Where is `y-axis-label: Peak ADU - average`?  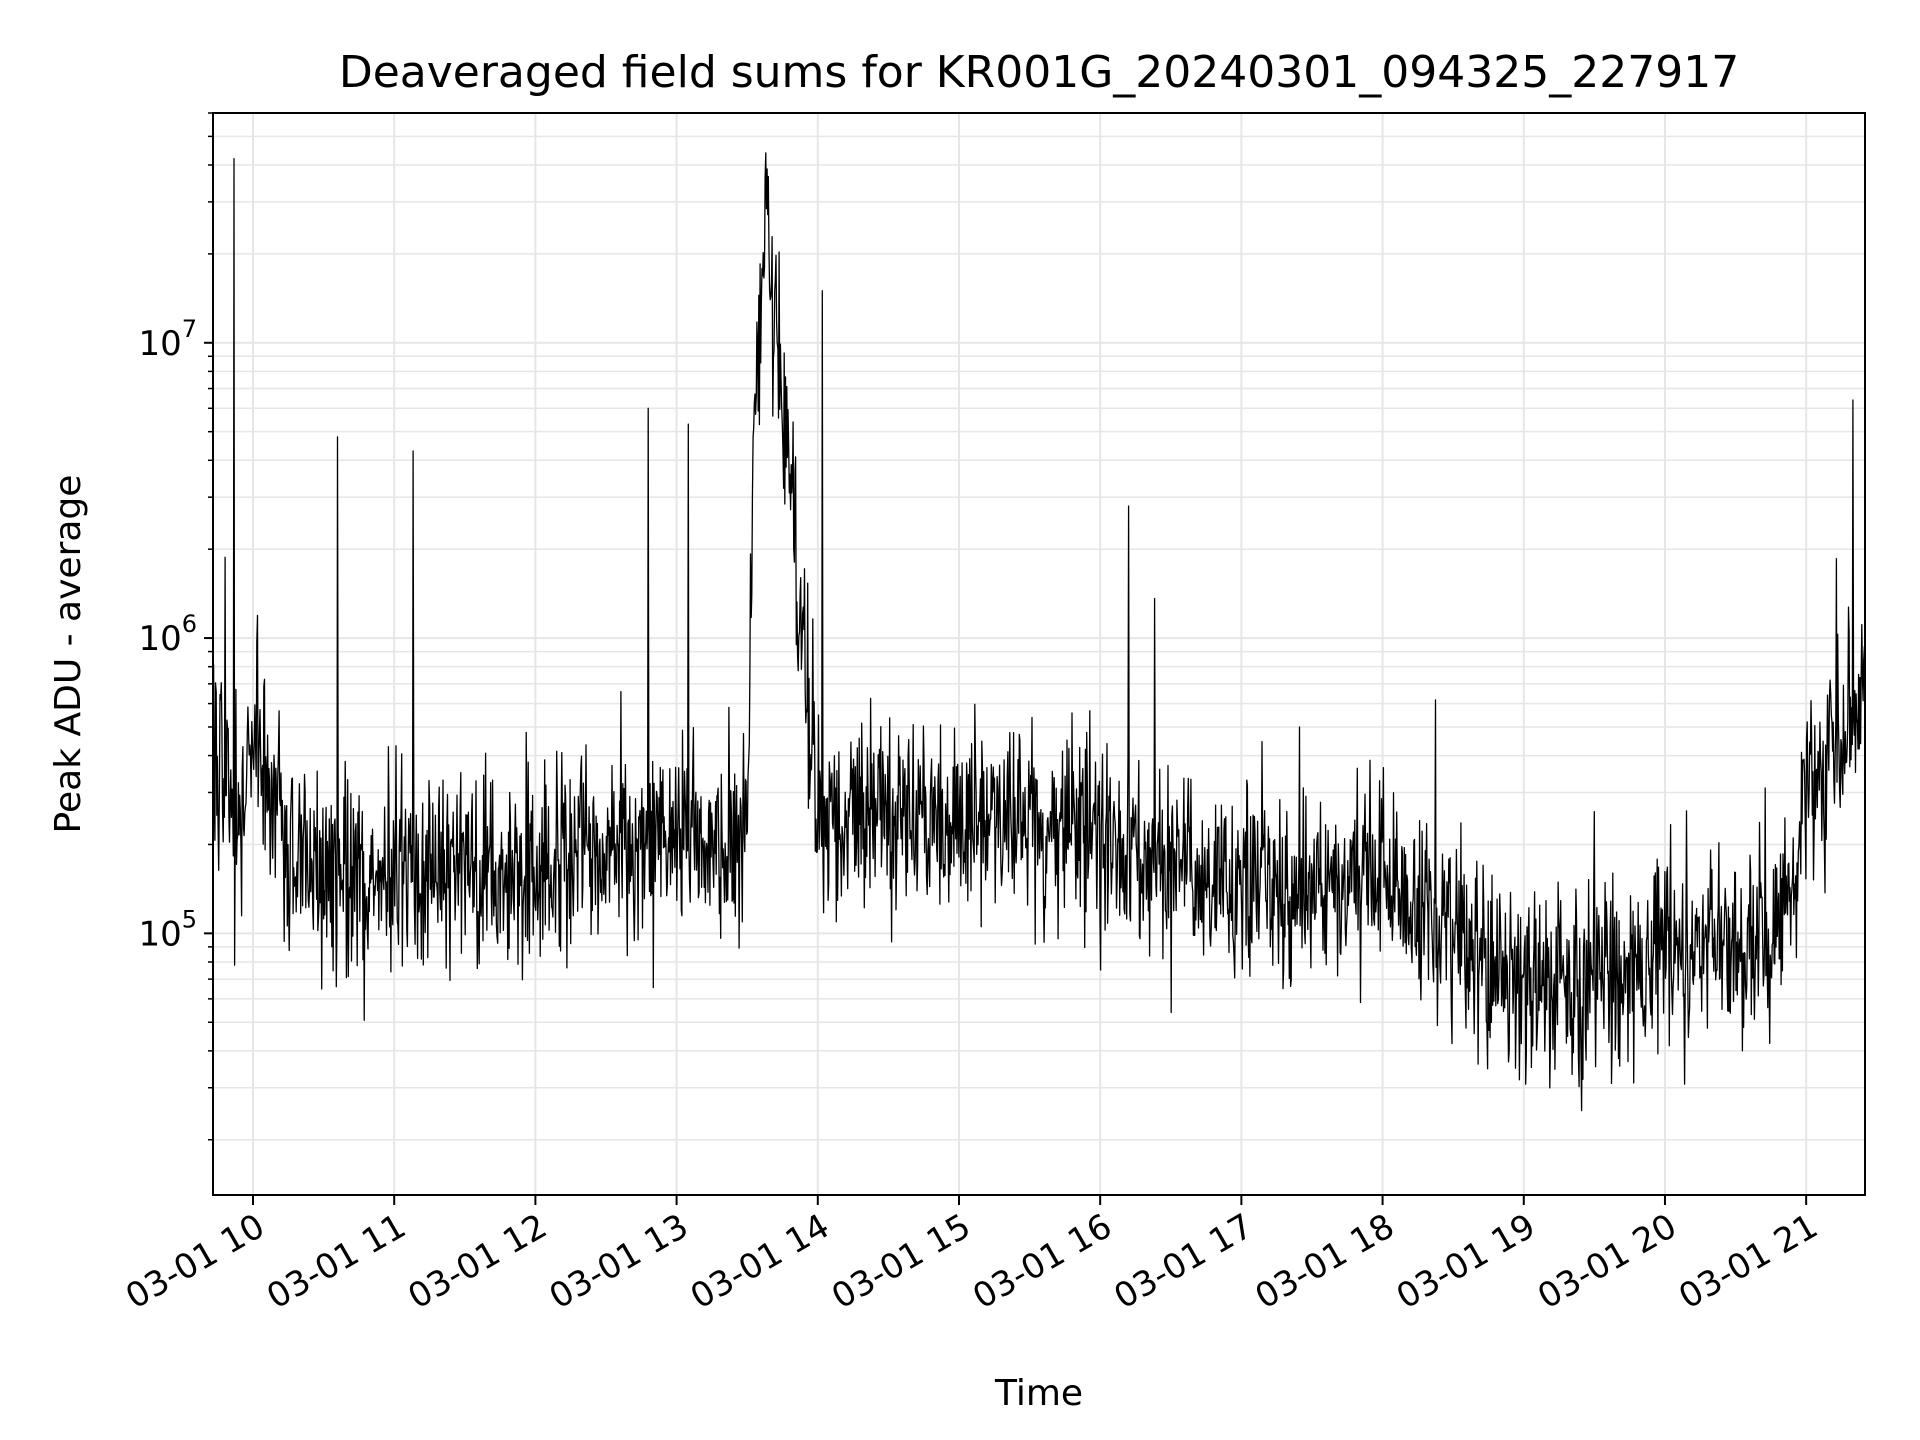 y-axis-label: Peak ADU - average is located at coordinates (68, 654).